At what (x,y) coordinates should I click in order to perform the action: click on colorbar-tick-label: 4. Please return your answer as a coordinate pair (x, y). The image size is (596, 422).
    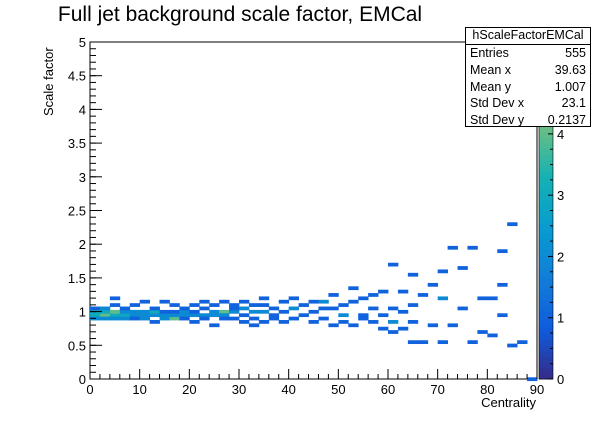
    Looking at the image, I should click on (560, 134).